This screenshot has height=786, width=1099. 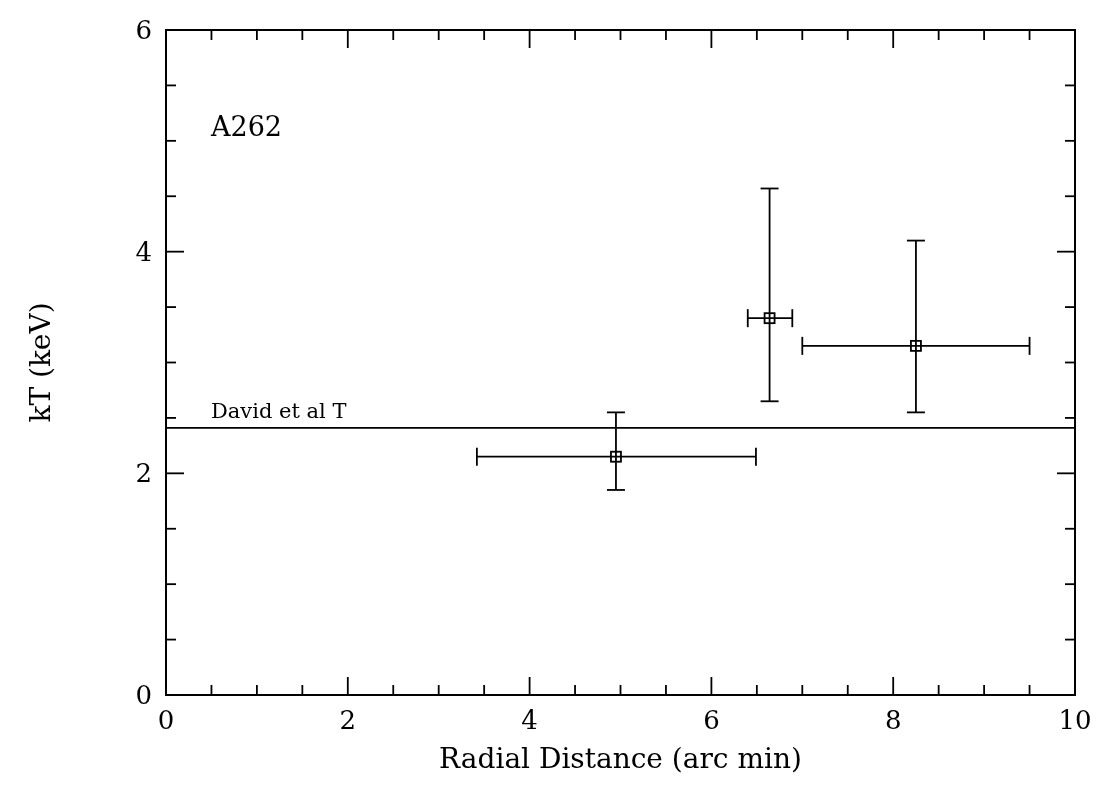 What do you see at coordinates (529, 720) in the screenshot?
I see `x-tick-label: 4` at bounding box center [529, 720].